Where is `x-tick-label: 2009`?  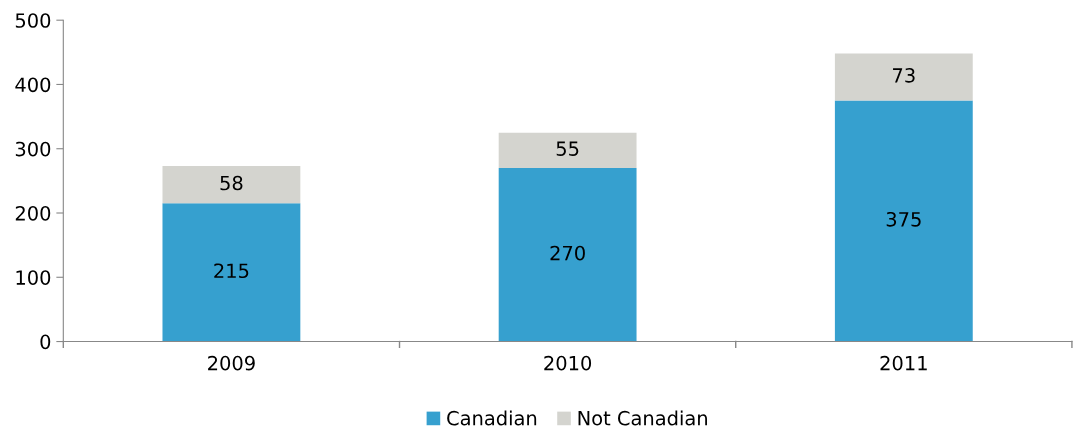 x-tick-label: 2009 is located at coordinates (231, 363).